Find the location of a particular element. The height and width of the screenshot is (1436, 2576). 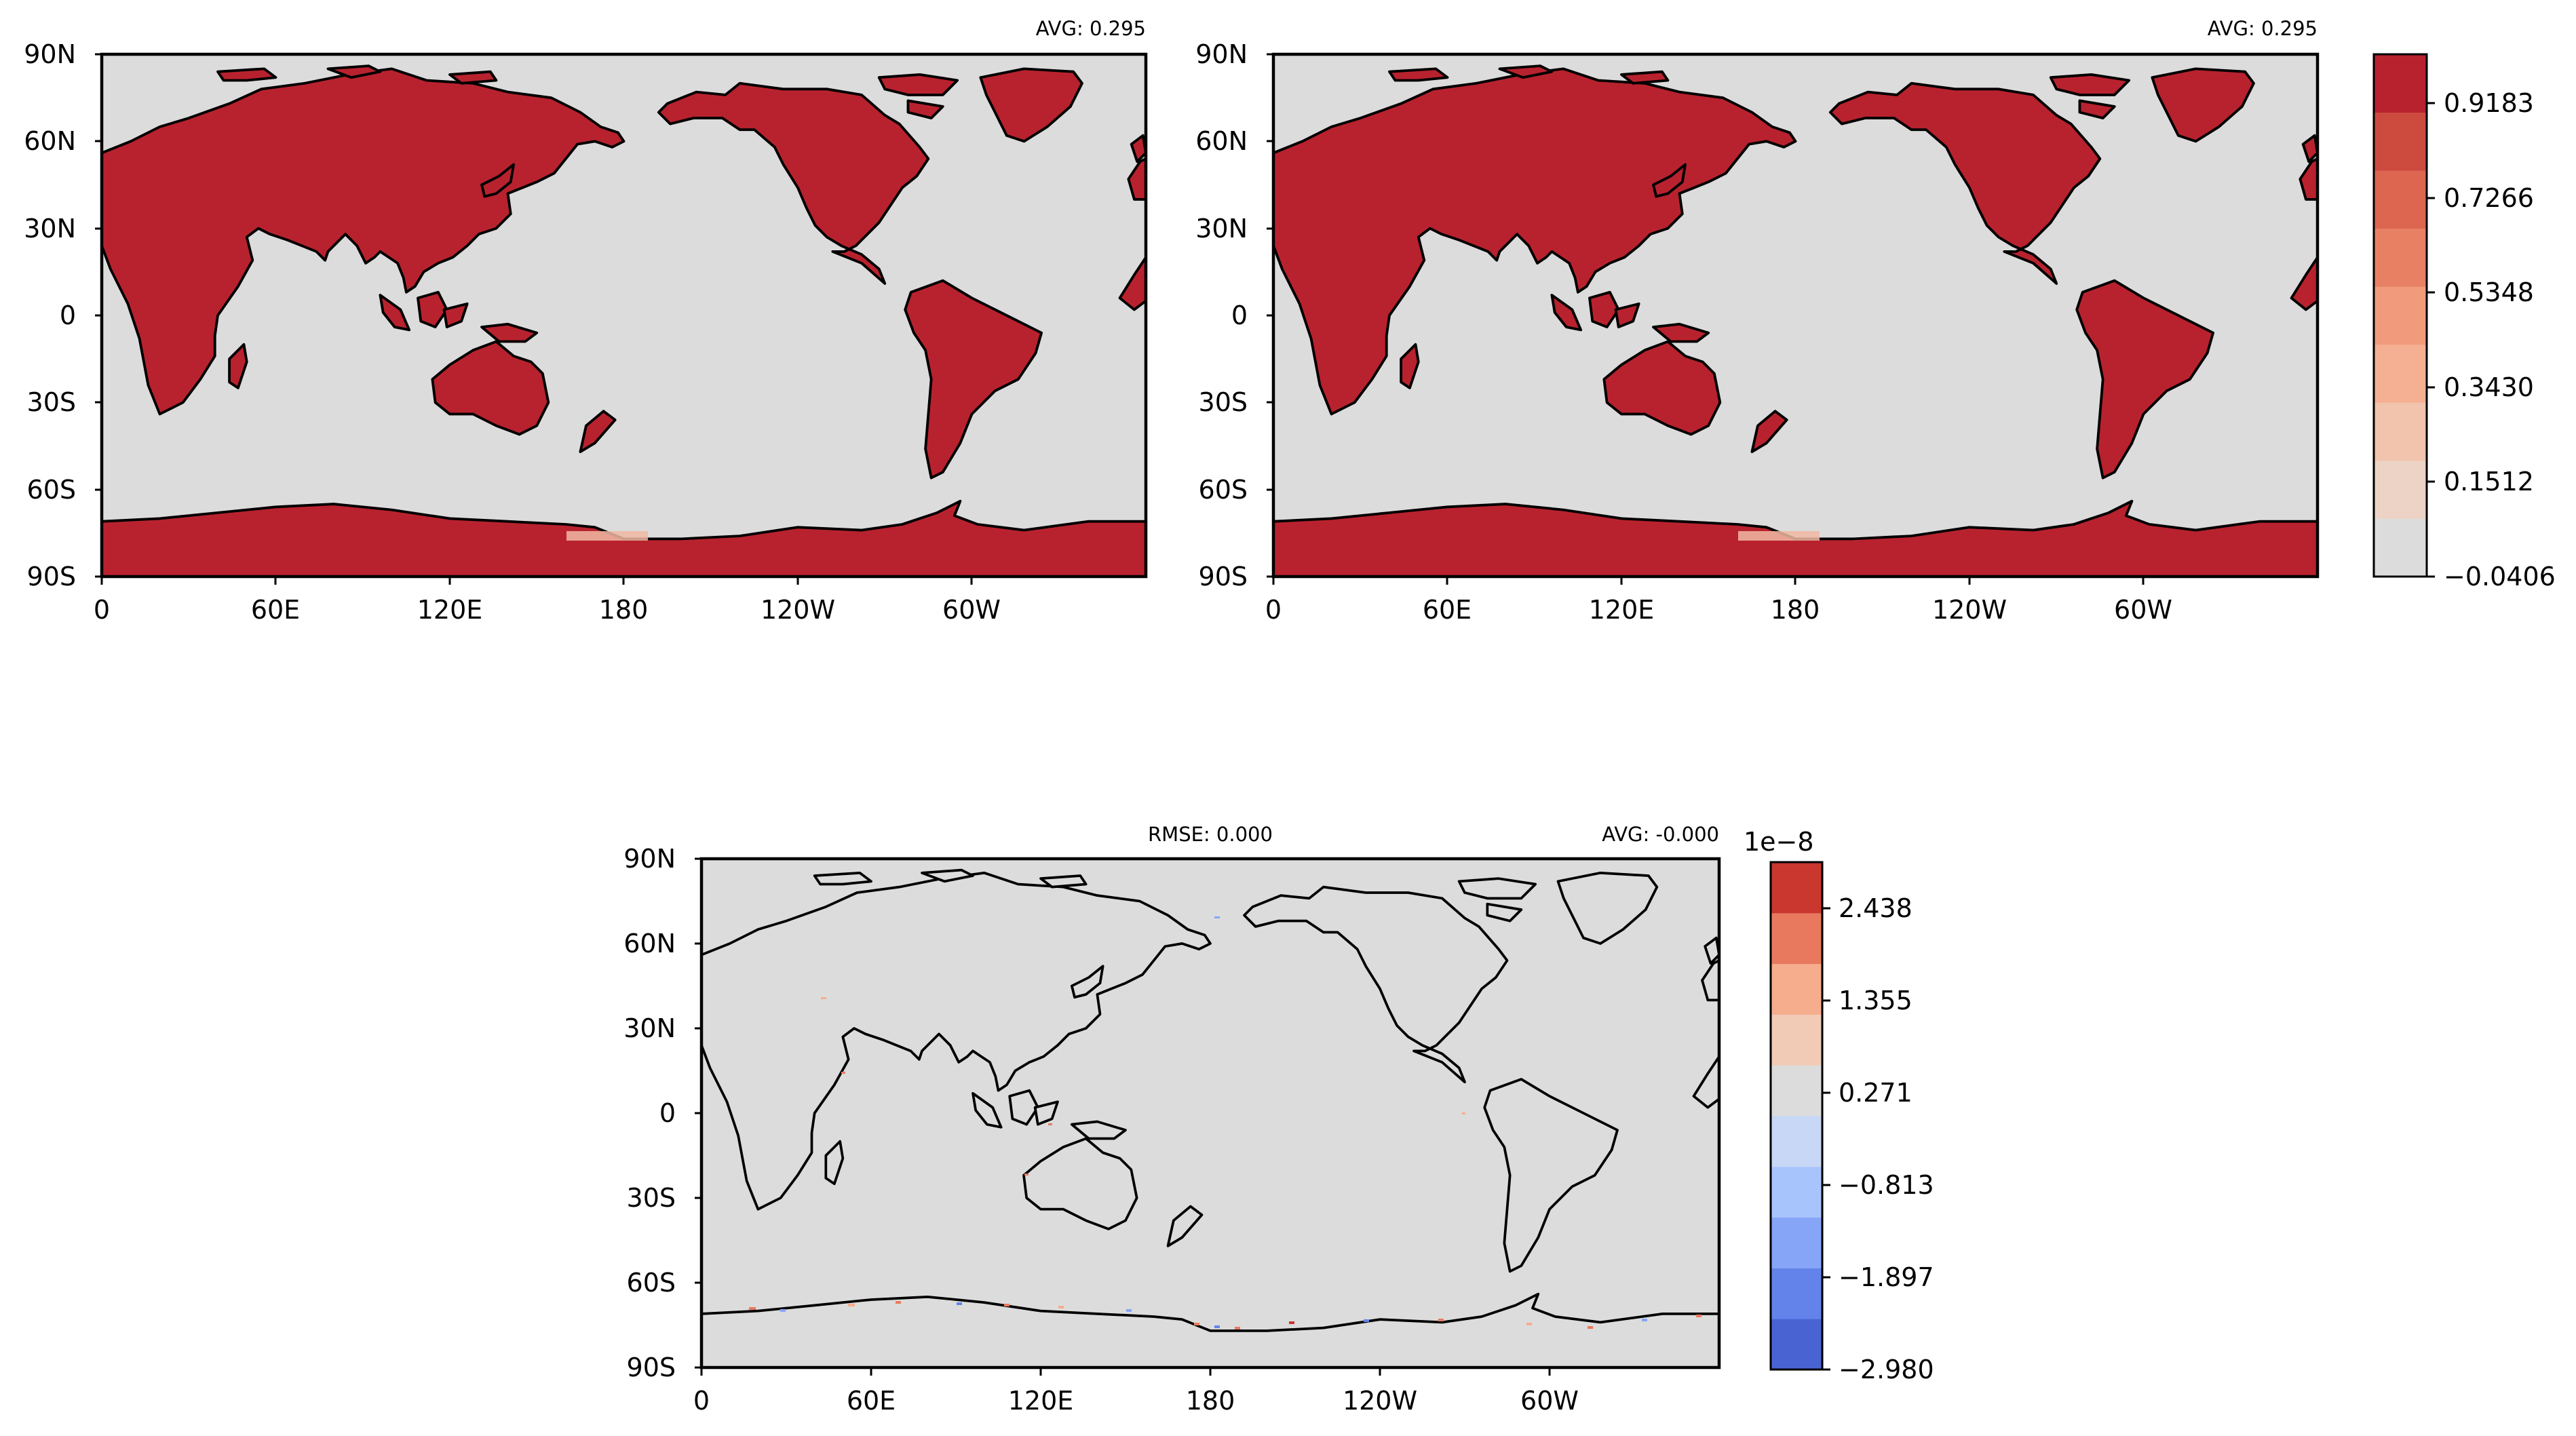

colorbar-tick-label: −0.813 is located at coordinates (1886, 1185).